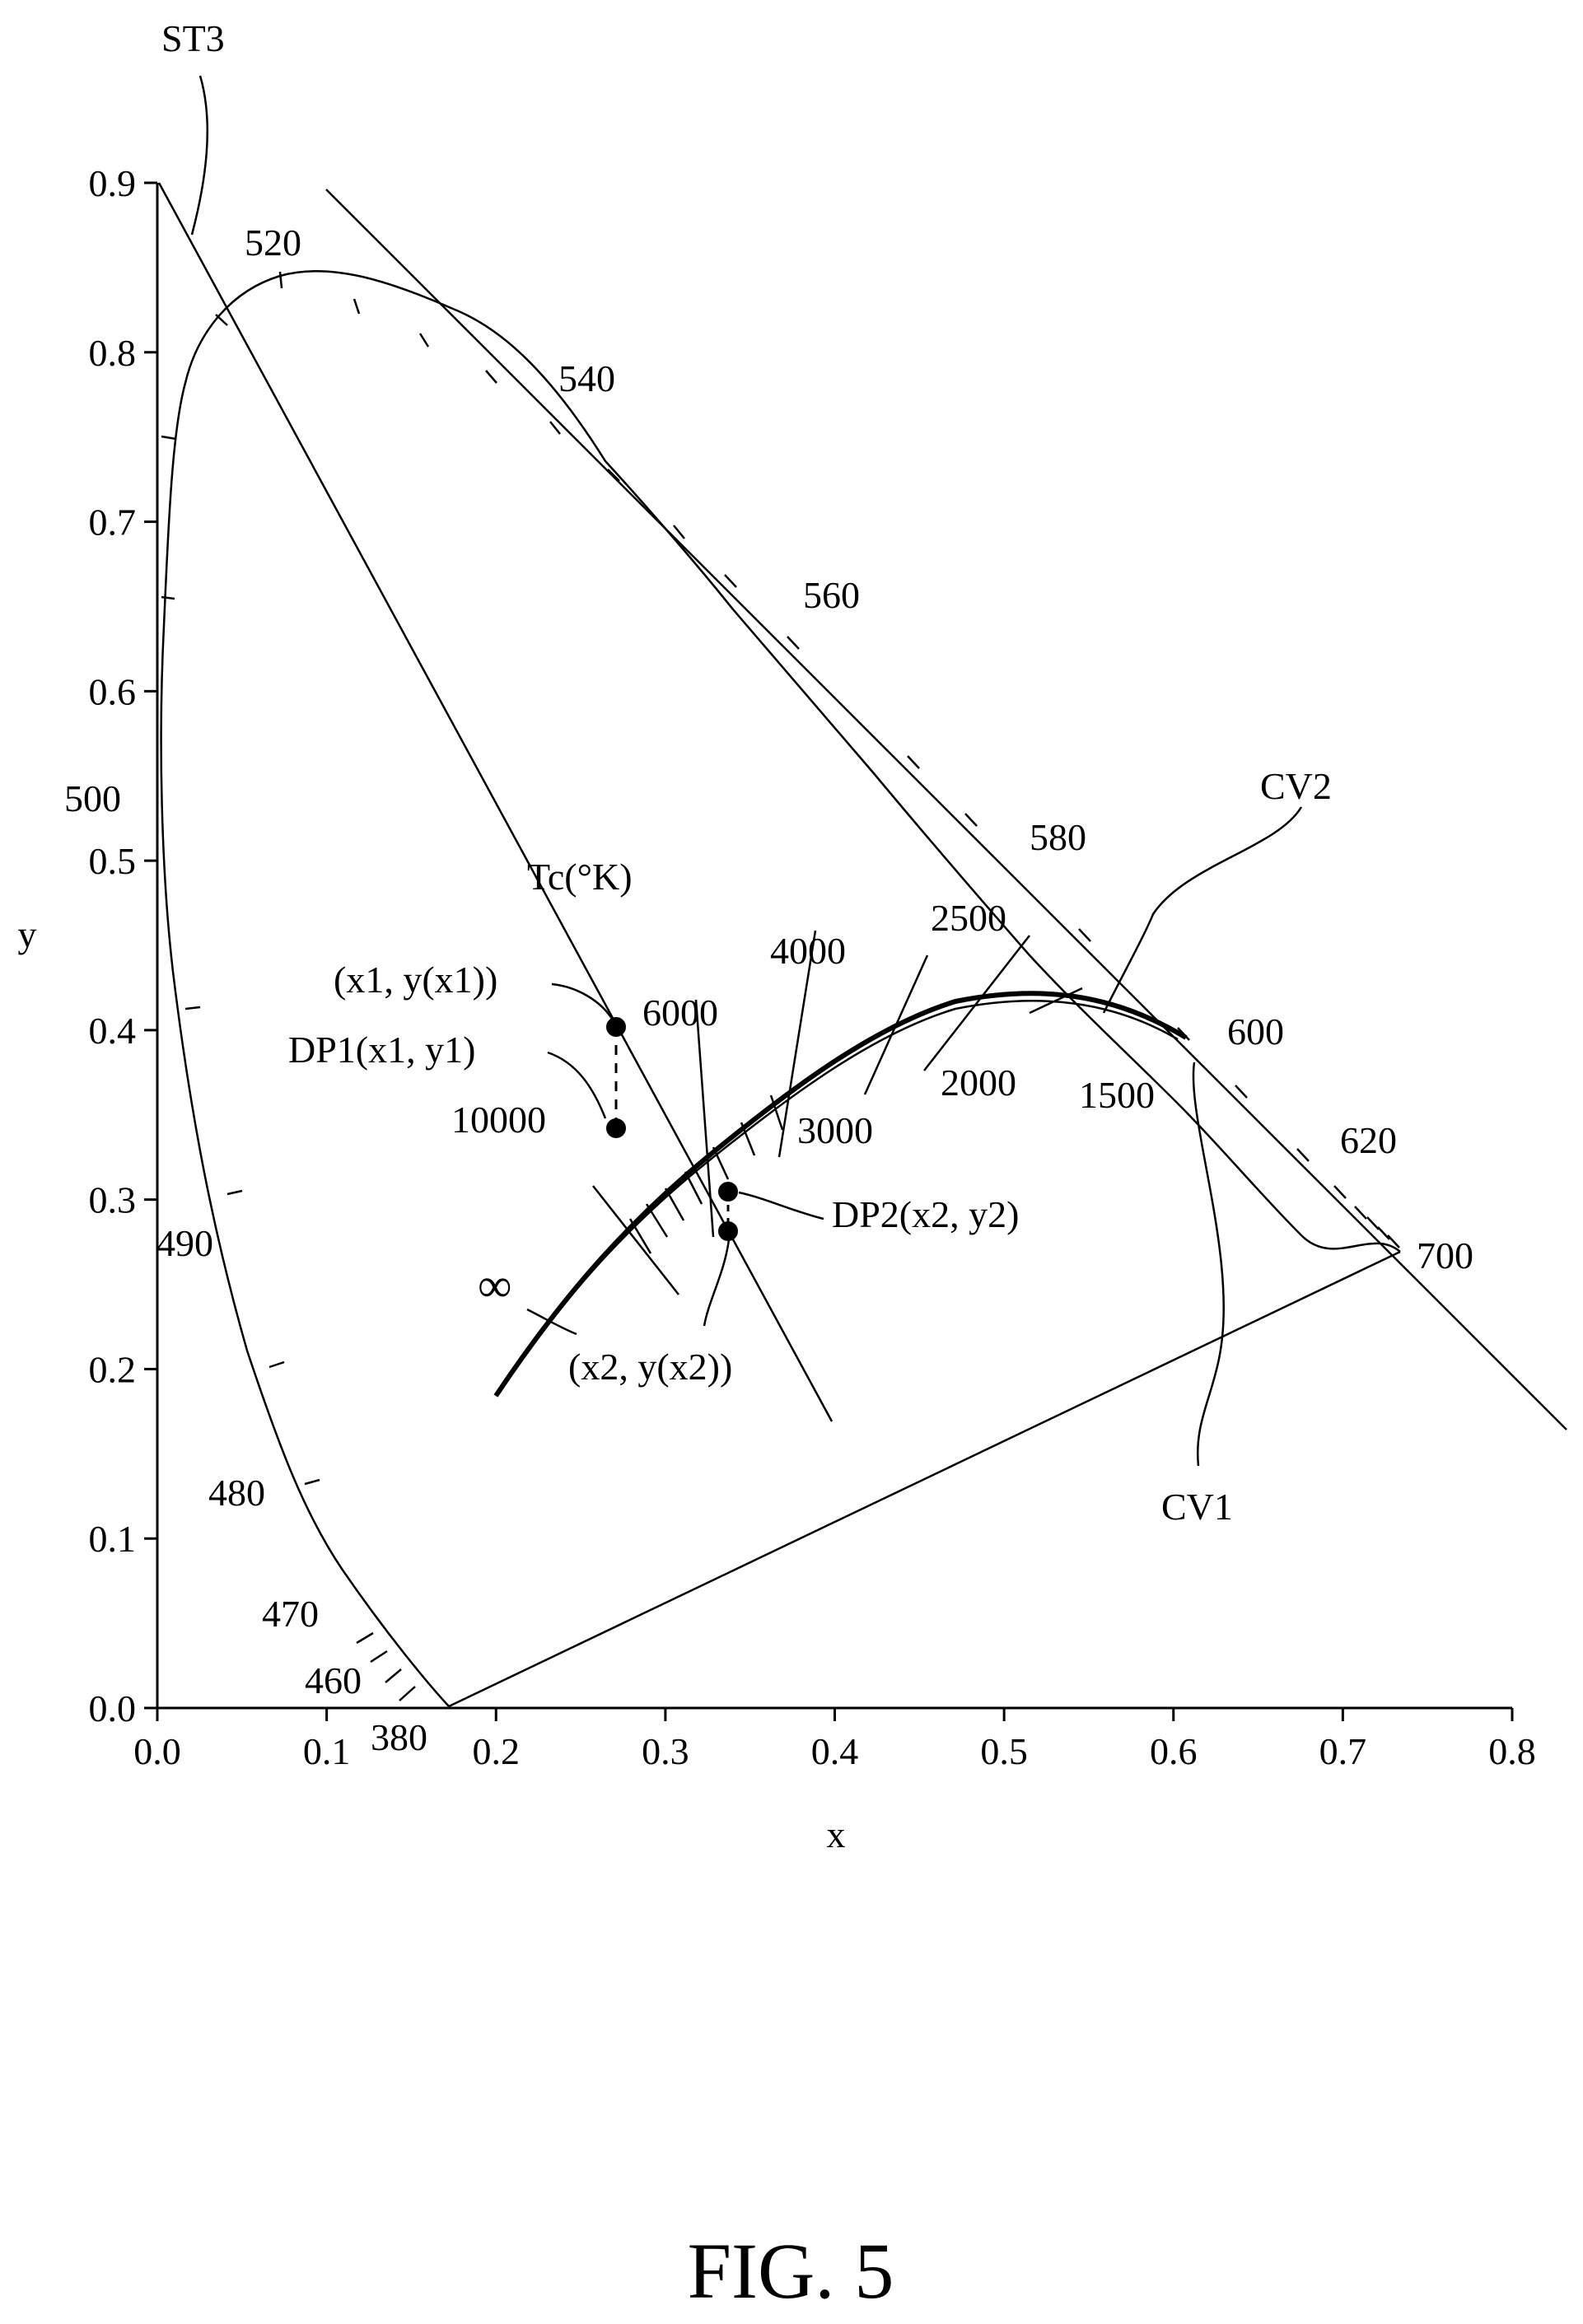 The width and height of the screenshot is (1583, 2324). Describe the element at coordinates (836, 1834) in the screenshot. I see `x-axis-title: x` at that location.